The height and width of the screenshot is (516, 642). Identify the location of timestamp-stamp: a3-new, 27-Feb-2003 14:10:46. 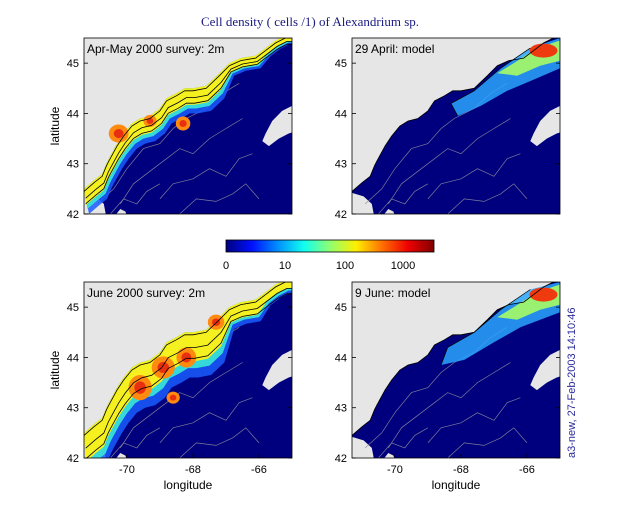
(572, 383).